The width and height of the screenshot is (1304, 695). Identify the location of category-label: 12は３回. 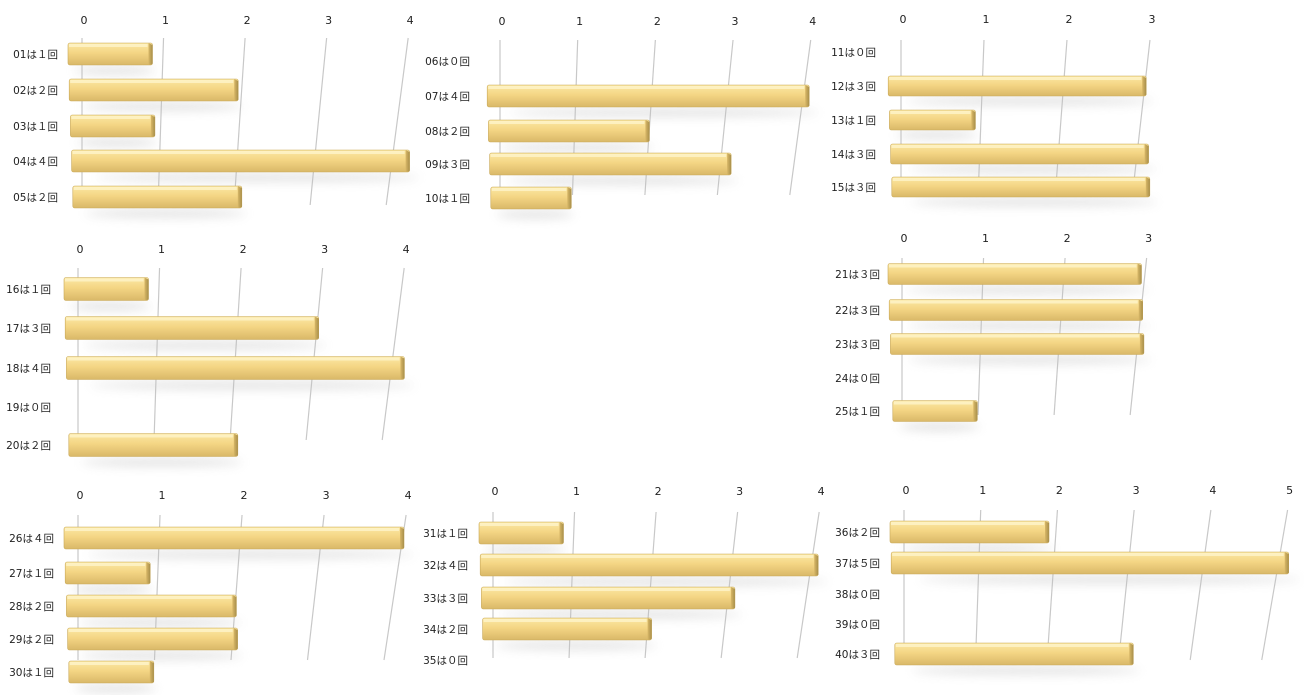
(853, 87).